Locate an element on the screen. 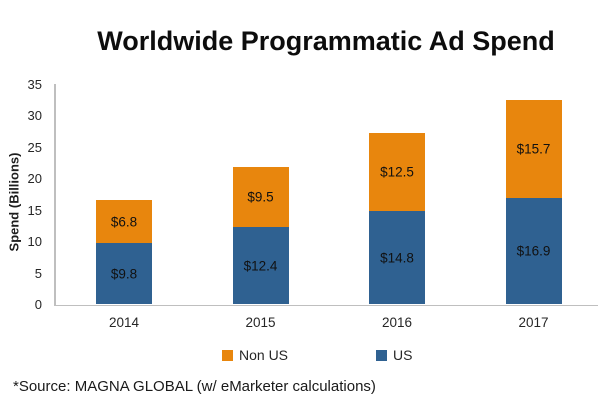  bar-value-label: $12.5 is located at coordinates (397, 172).